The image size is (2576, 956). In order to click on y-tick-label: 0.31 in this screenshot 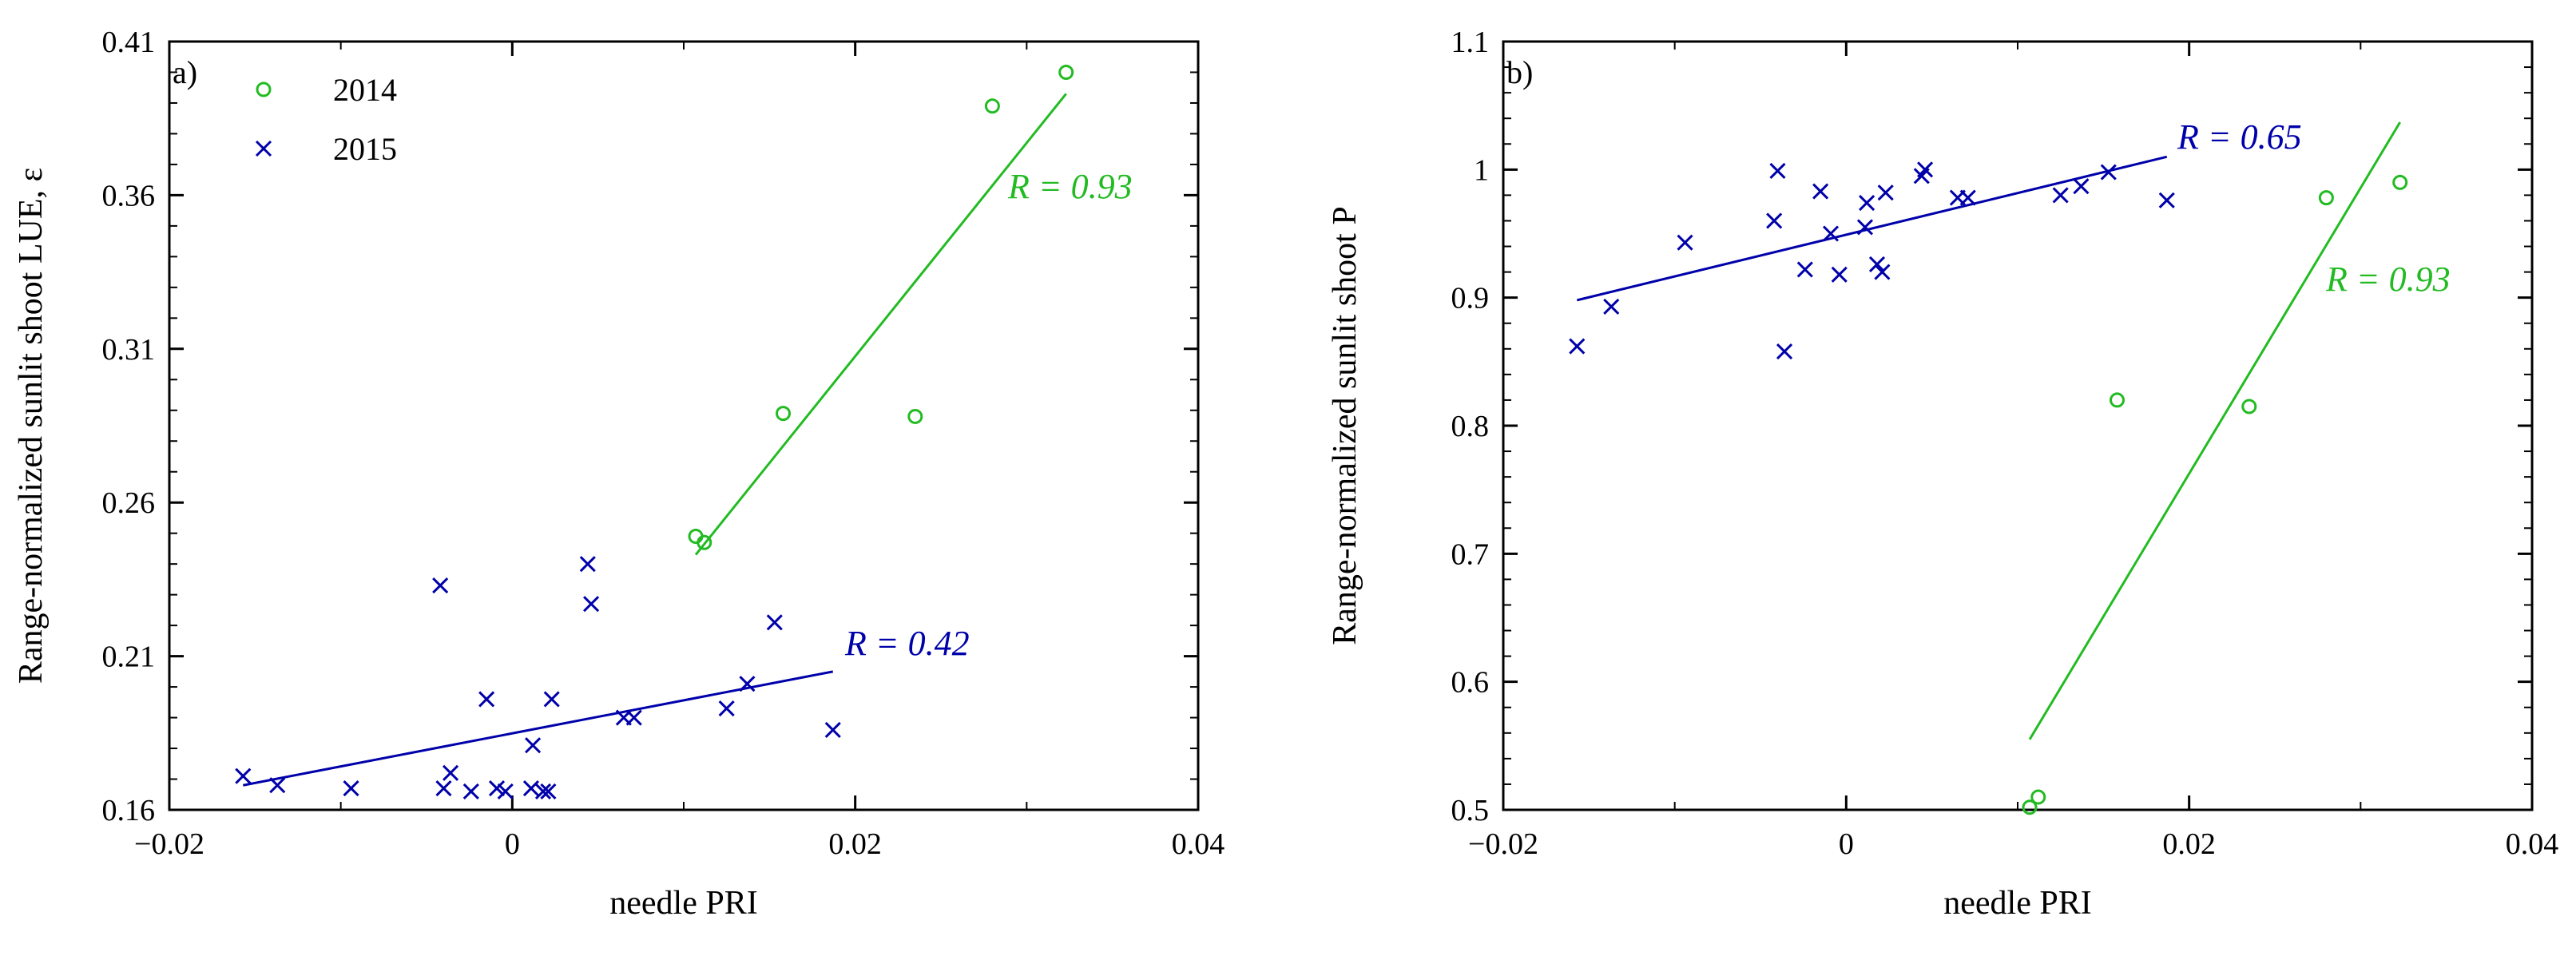, I will do `click(129, 350)`.